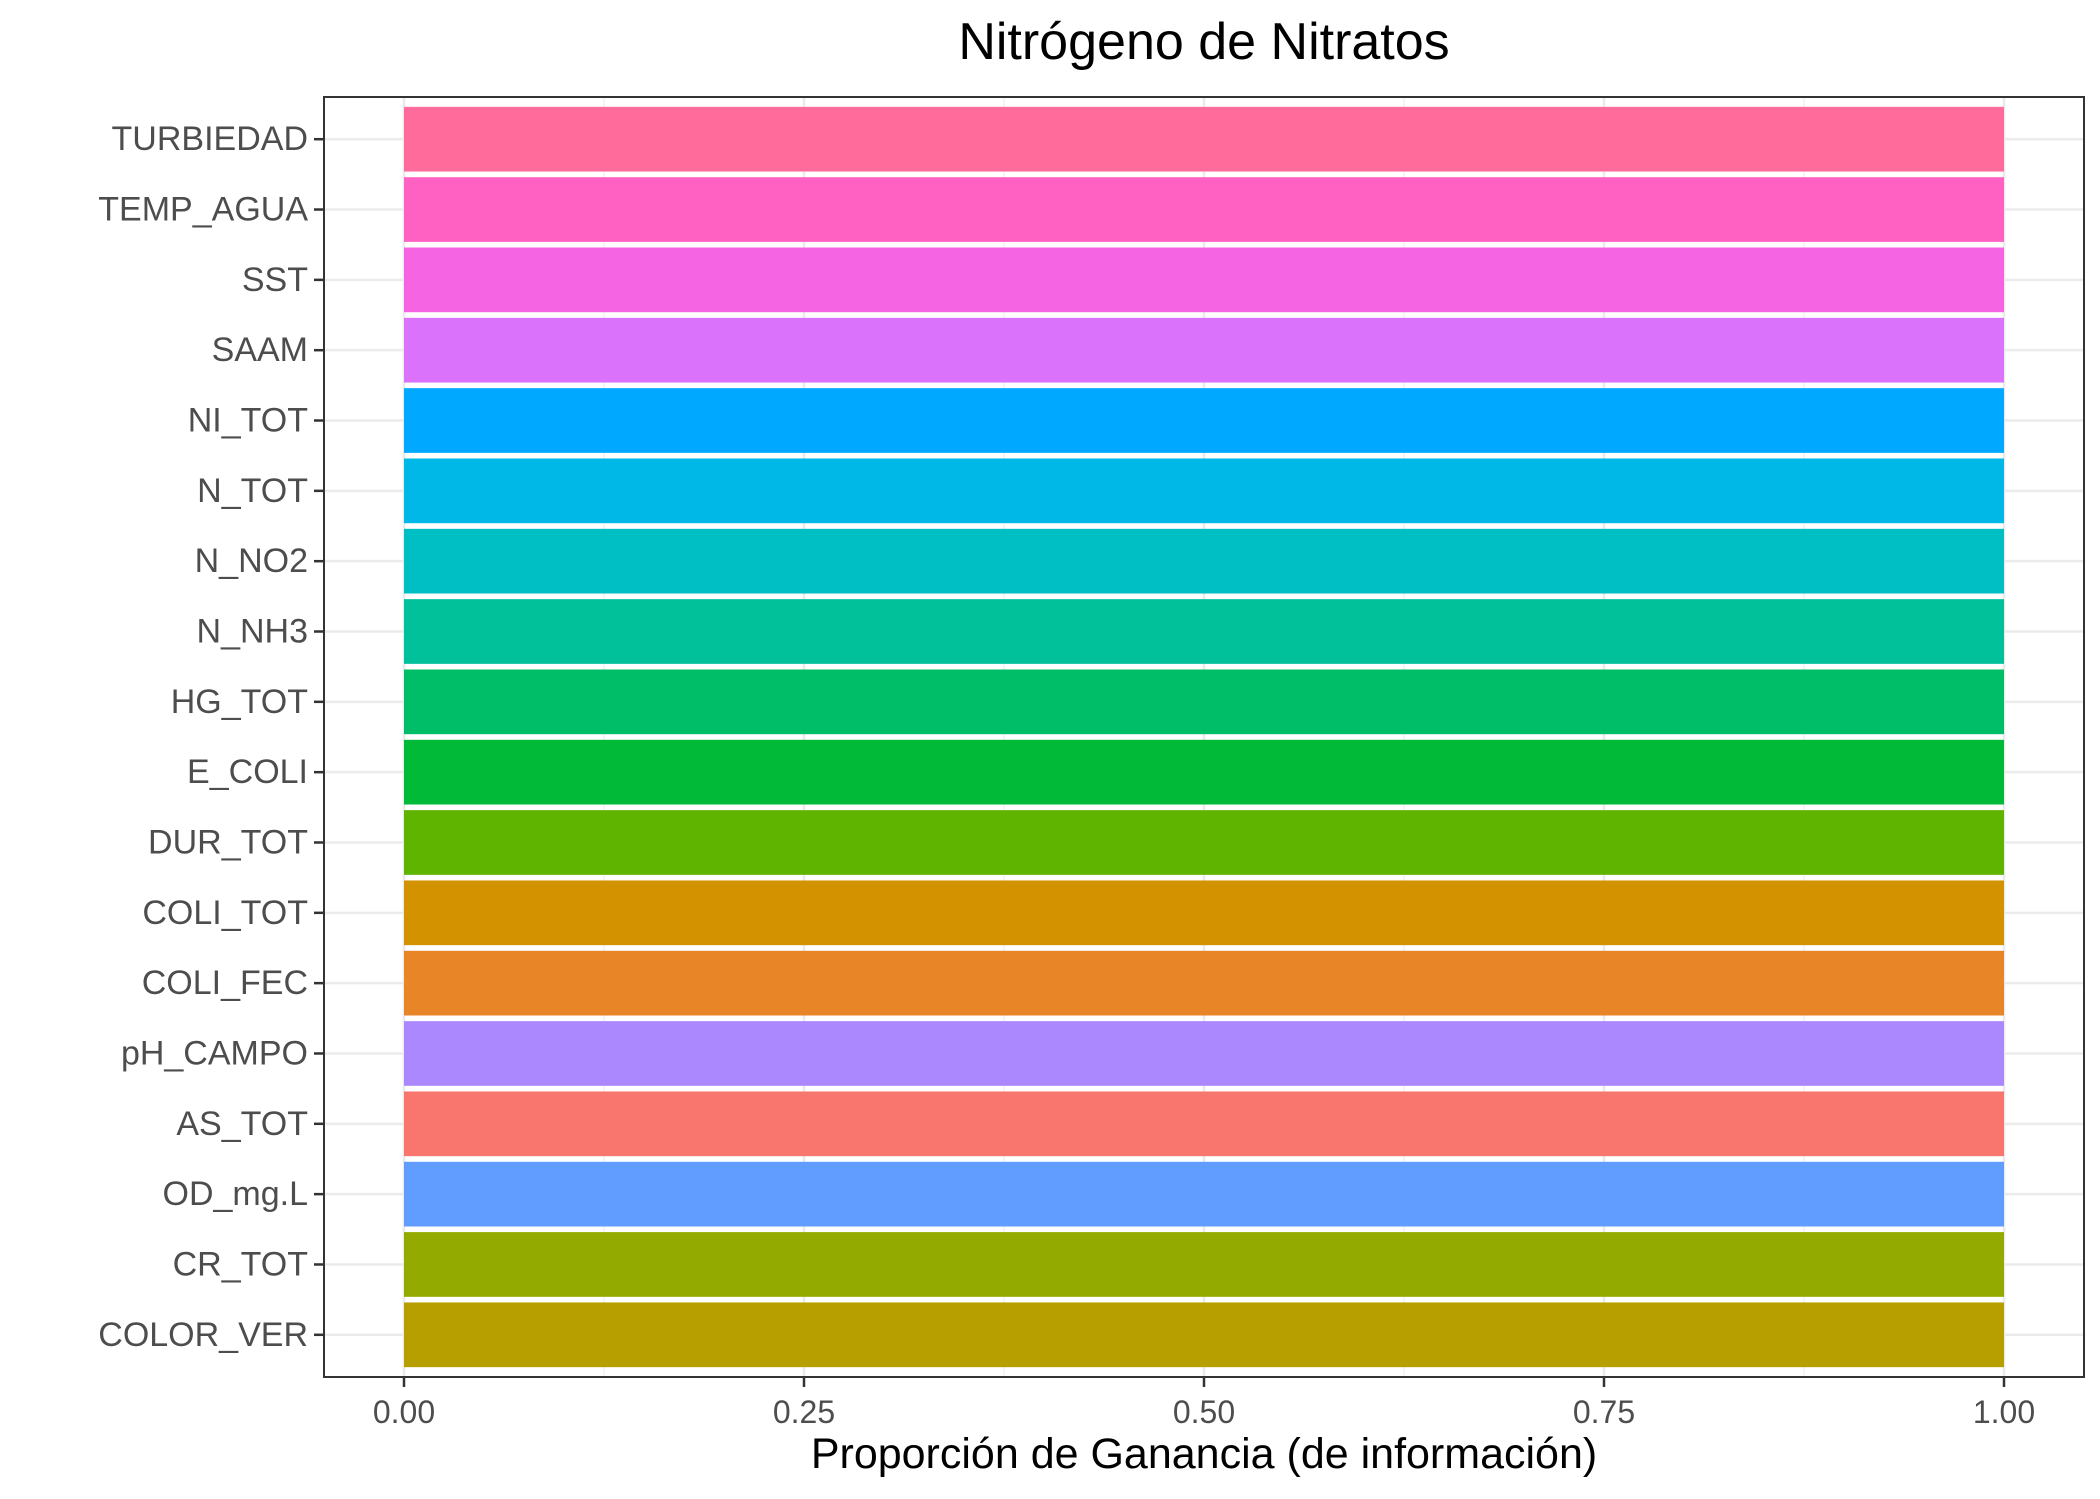 The height and width of the screenshot is (1499, 2100). Describe the element at coordinates (2004, 1412) in the screenshot. I see `x-tick-label: 1.00` at that location.